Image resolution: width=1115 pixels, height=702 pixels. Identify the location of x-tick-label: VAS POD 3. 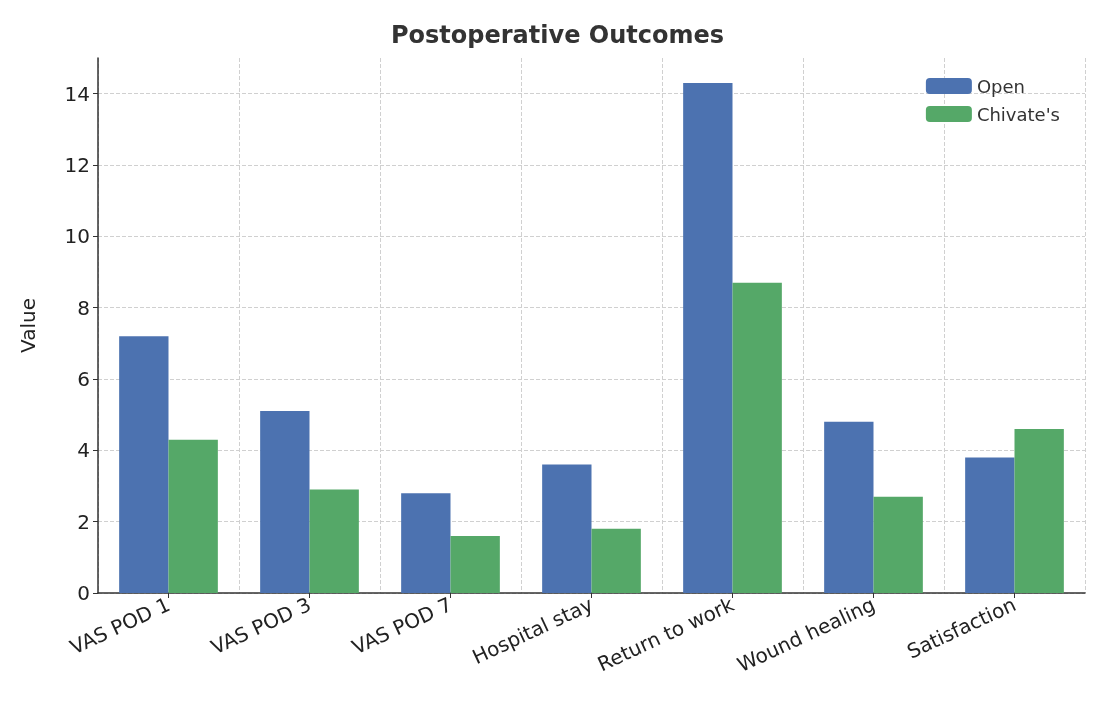
(261, 626).